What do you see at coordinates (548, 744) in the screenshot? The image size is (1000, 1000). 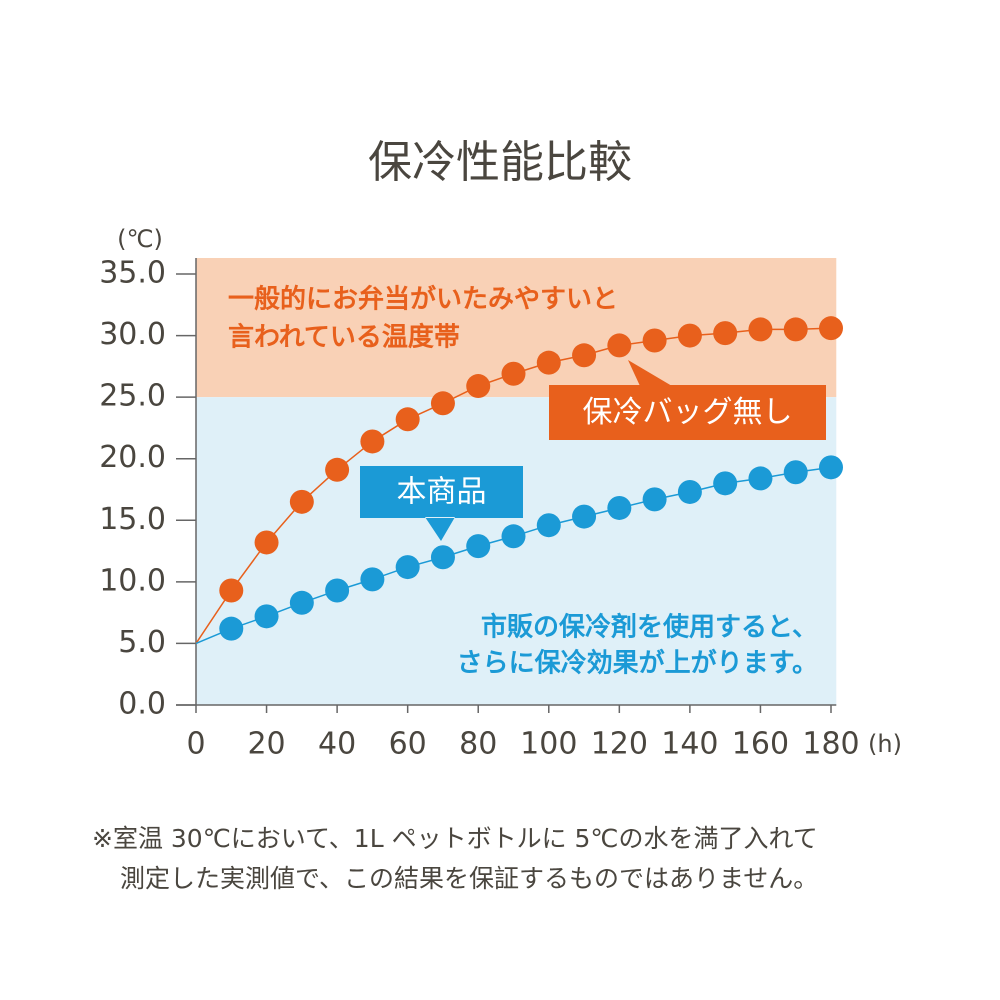 I see `x-tick-label: 100` at bounding box center [548, 744].